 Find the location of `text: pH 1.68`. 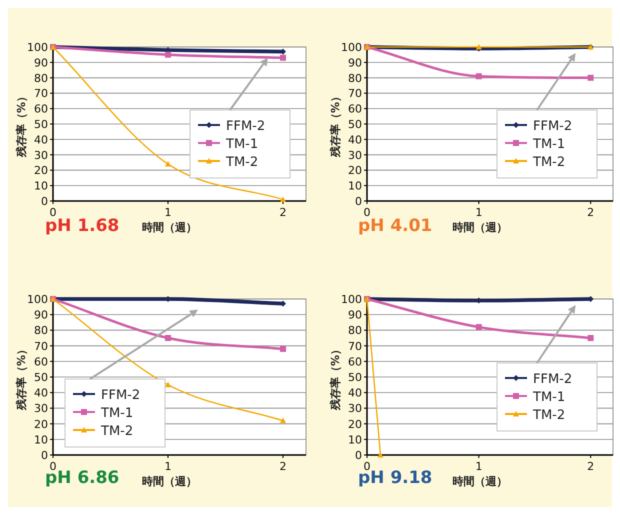

text: pH 1.68 is located at coordinates (82, 226).